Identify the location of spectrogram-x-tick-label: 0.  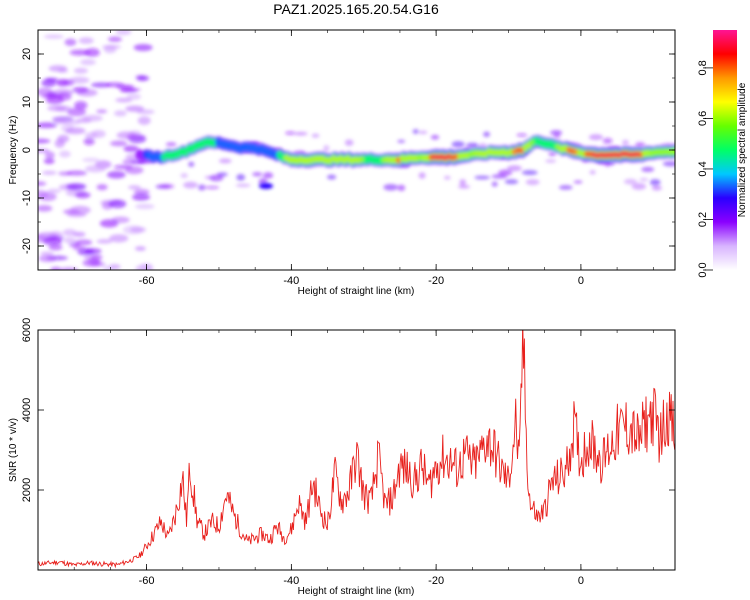
(581, 281).